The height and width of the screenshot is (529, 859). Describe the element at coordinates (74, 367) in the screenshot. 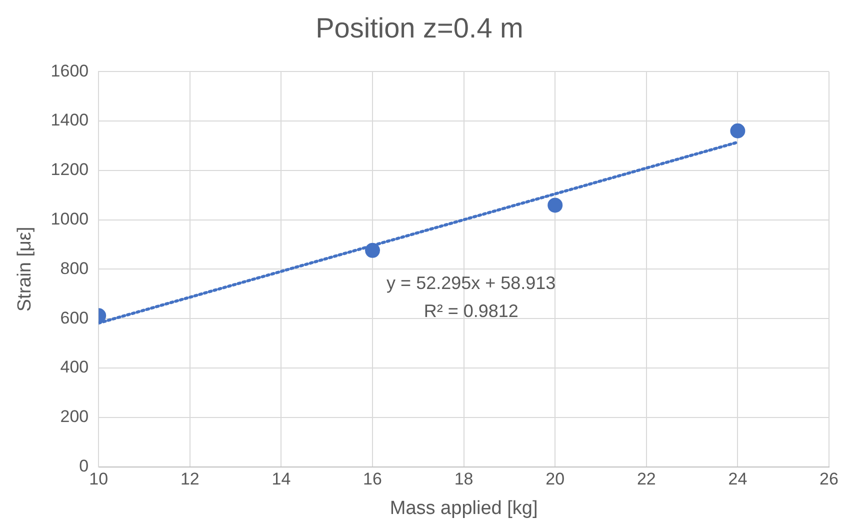

I see `y-tick-label: 400` at that location.